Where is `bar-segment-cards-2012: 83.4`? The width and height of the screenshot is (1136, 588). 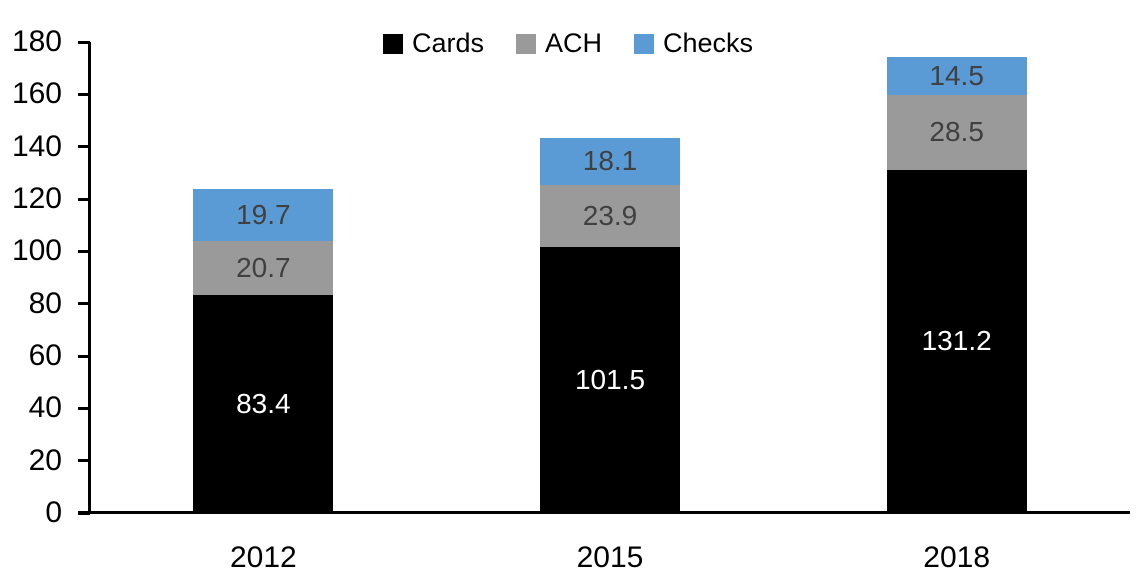
bar-segment-cards-2012: 83.4 is located at coordinates (263, 403).